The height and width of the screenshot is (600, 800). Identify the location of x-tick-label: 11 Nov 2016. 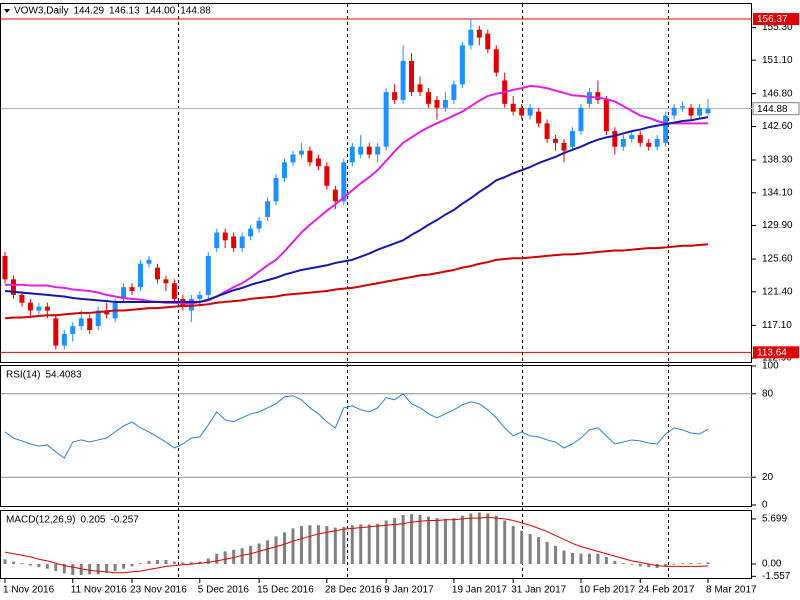
(99, 590).